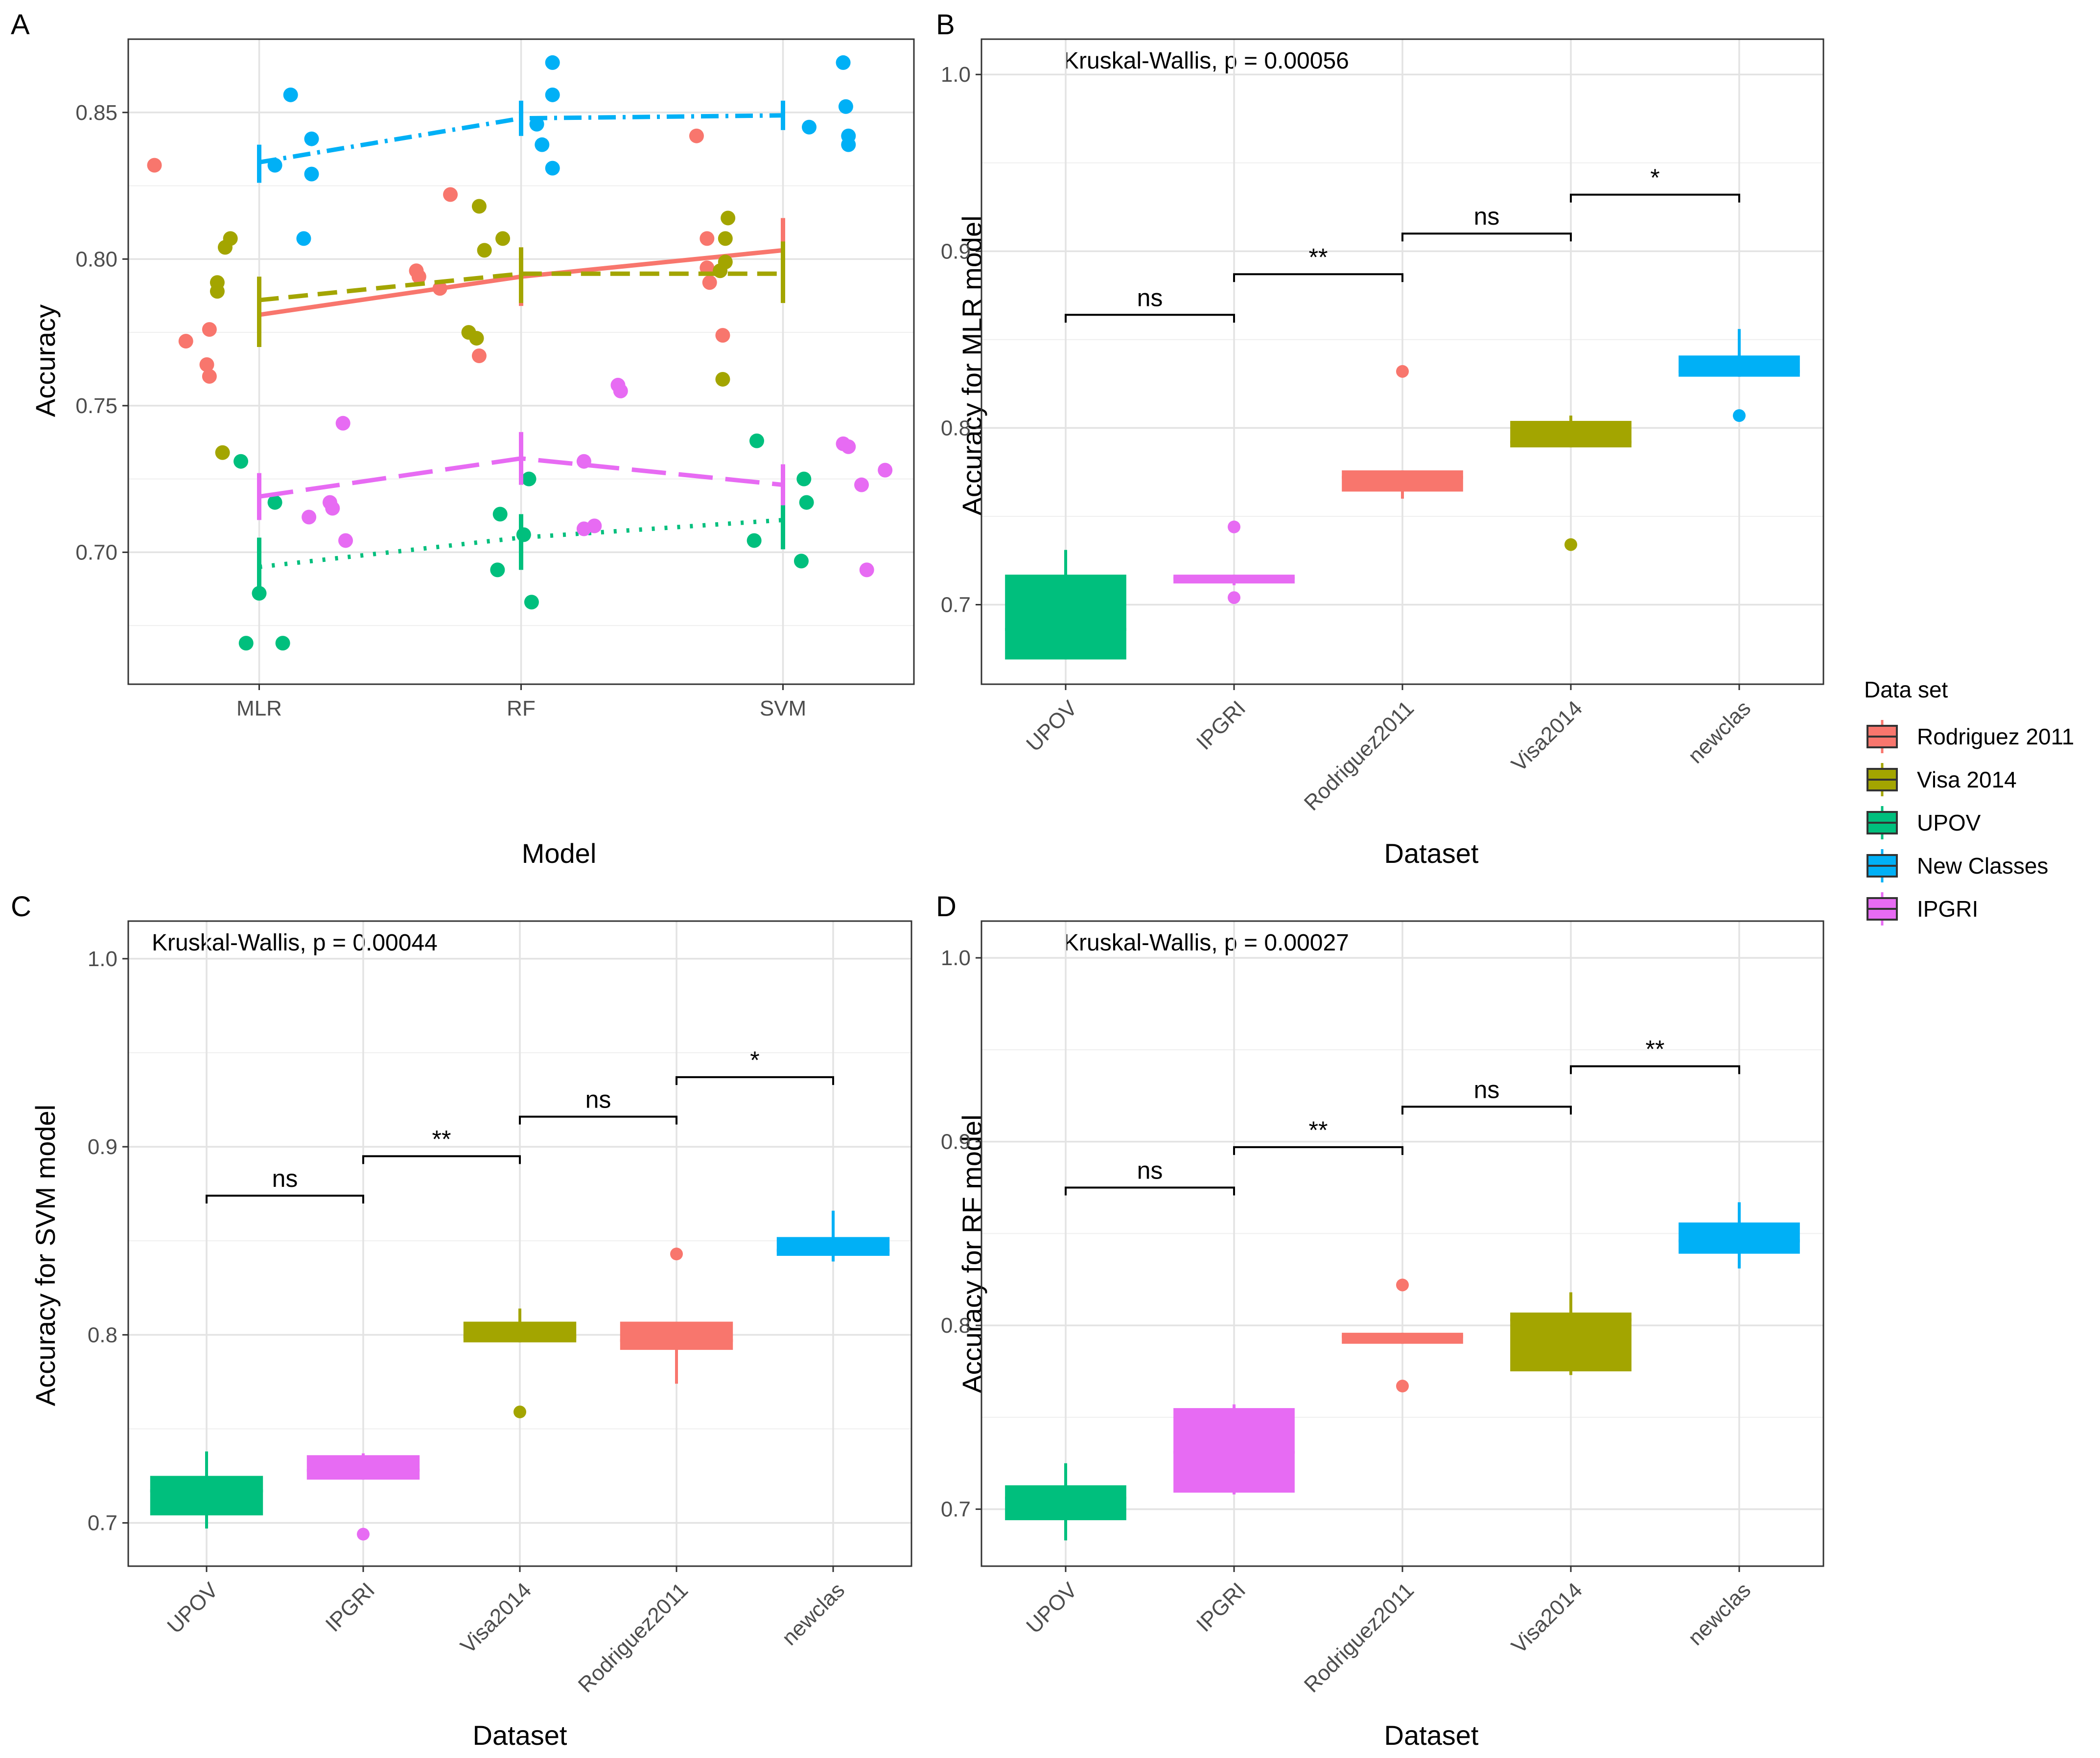  What do you see at coordinates (956, 75) in the screenshot?
I see `y-tick-label: 1.0` at bounding box center [956, 75].